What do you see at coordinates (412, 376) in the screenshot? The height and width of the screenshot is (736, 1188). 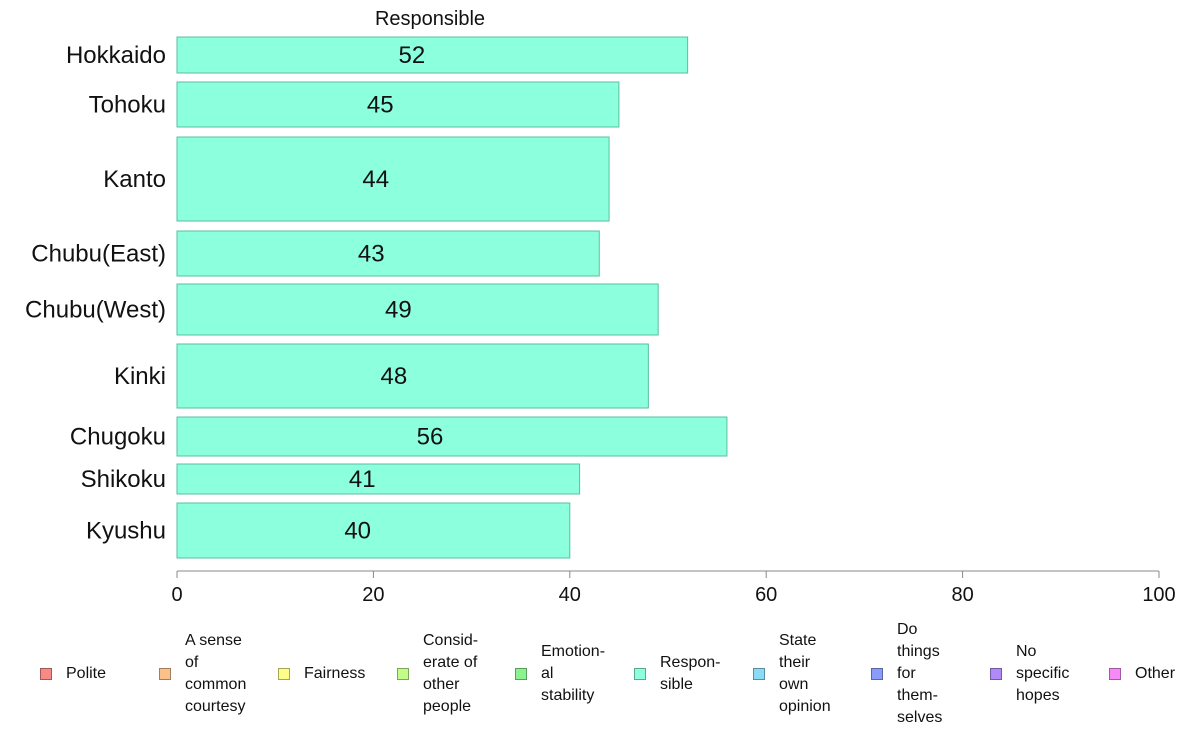 I see `bar-kinki` at bounding box center [412, 376].